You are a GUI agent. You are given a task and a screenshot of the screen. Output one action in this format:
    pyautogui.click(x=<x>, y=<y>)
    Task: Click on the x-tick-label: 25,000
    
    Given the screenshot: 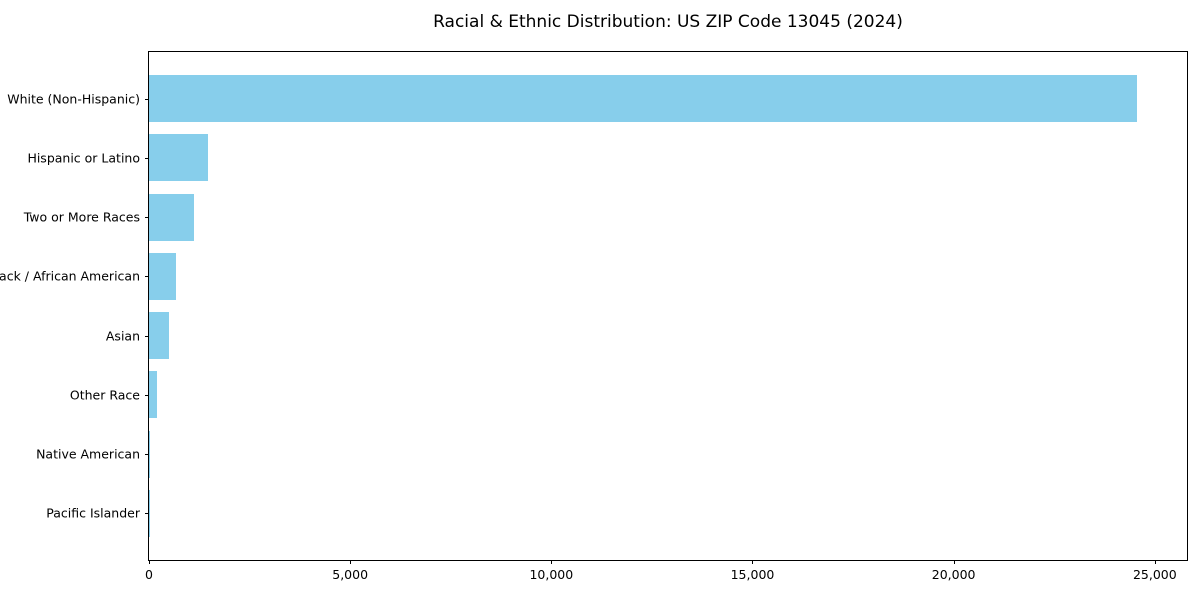 What is the action you would take?
    pyautogui.click(x=1154, y=574)
    